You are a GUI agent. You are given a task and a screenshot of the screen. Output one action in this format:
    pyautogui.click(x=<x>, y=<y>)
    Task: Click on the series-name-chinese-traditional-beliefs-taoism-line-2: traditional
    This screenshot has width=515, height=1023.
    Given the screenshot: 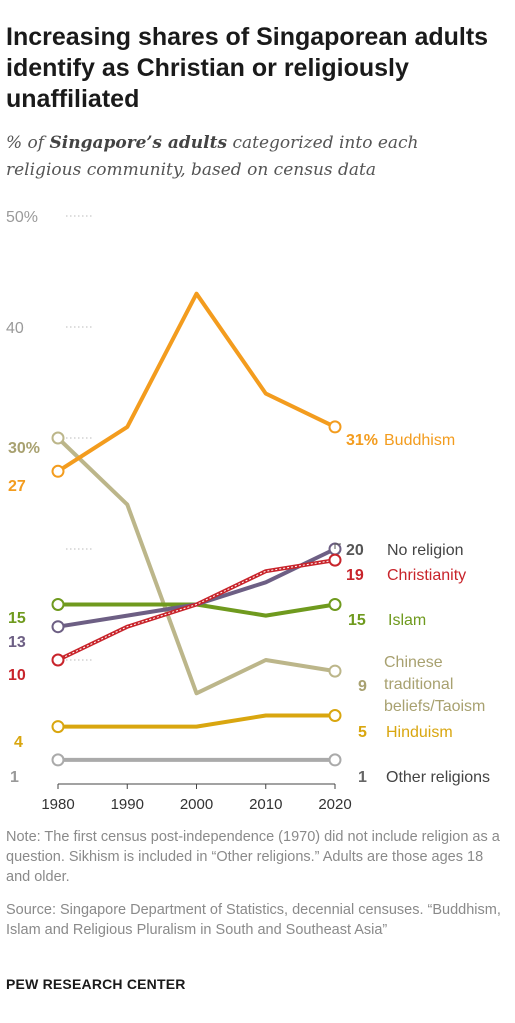 What is the action you would take?
    pyautogui.click(x=418, y=684)
    